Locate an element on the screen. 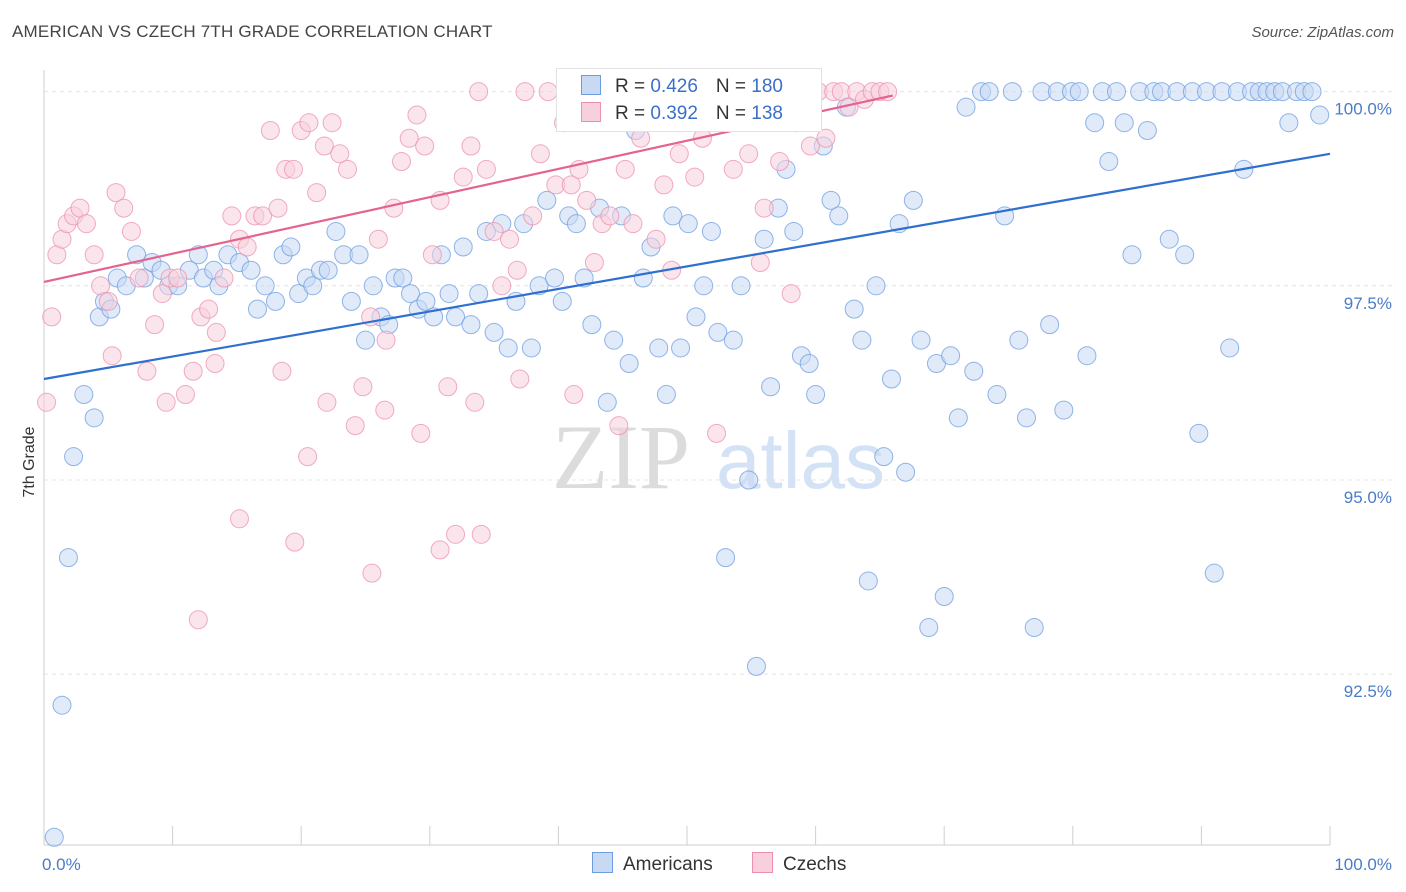  legend-americans: Americans is located at coordinates (652, 864).